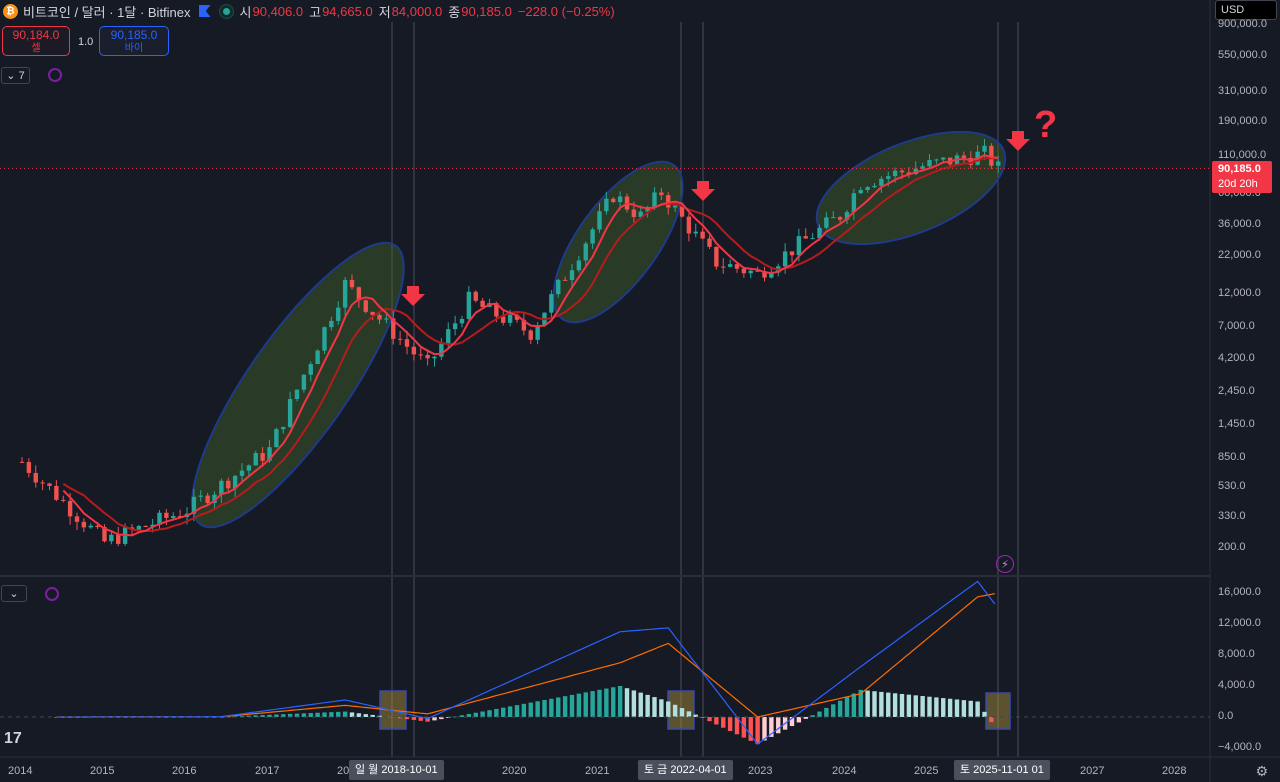 This screenshot has width=1280, height=782. What do you see at coordinates (1261, 771) in the screenshot?
I see `gear-icon: ⚙` at bounding box center [1261, 771].